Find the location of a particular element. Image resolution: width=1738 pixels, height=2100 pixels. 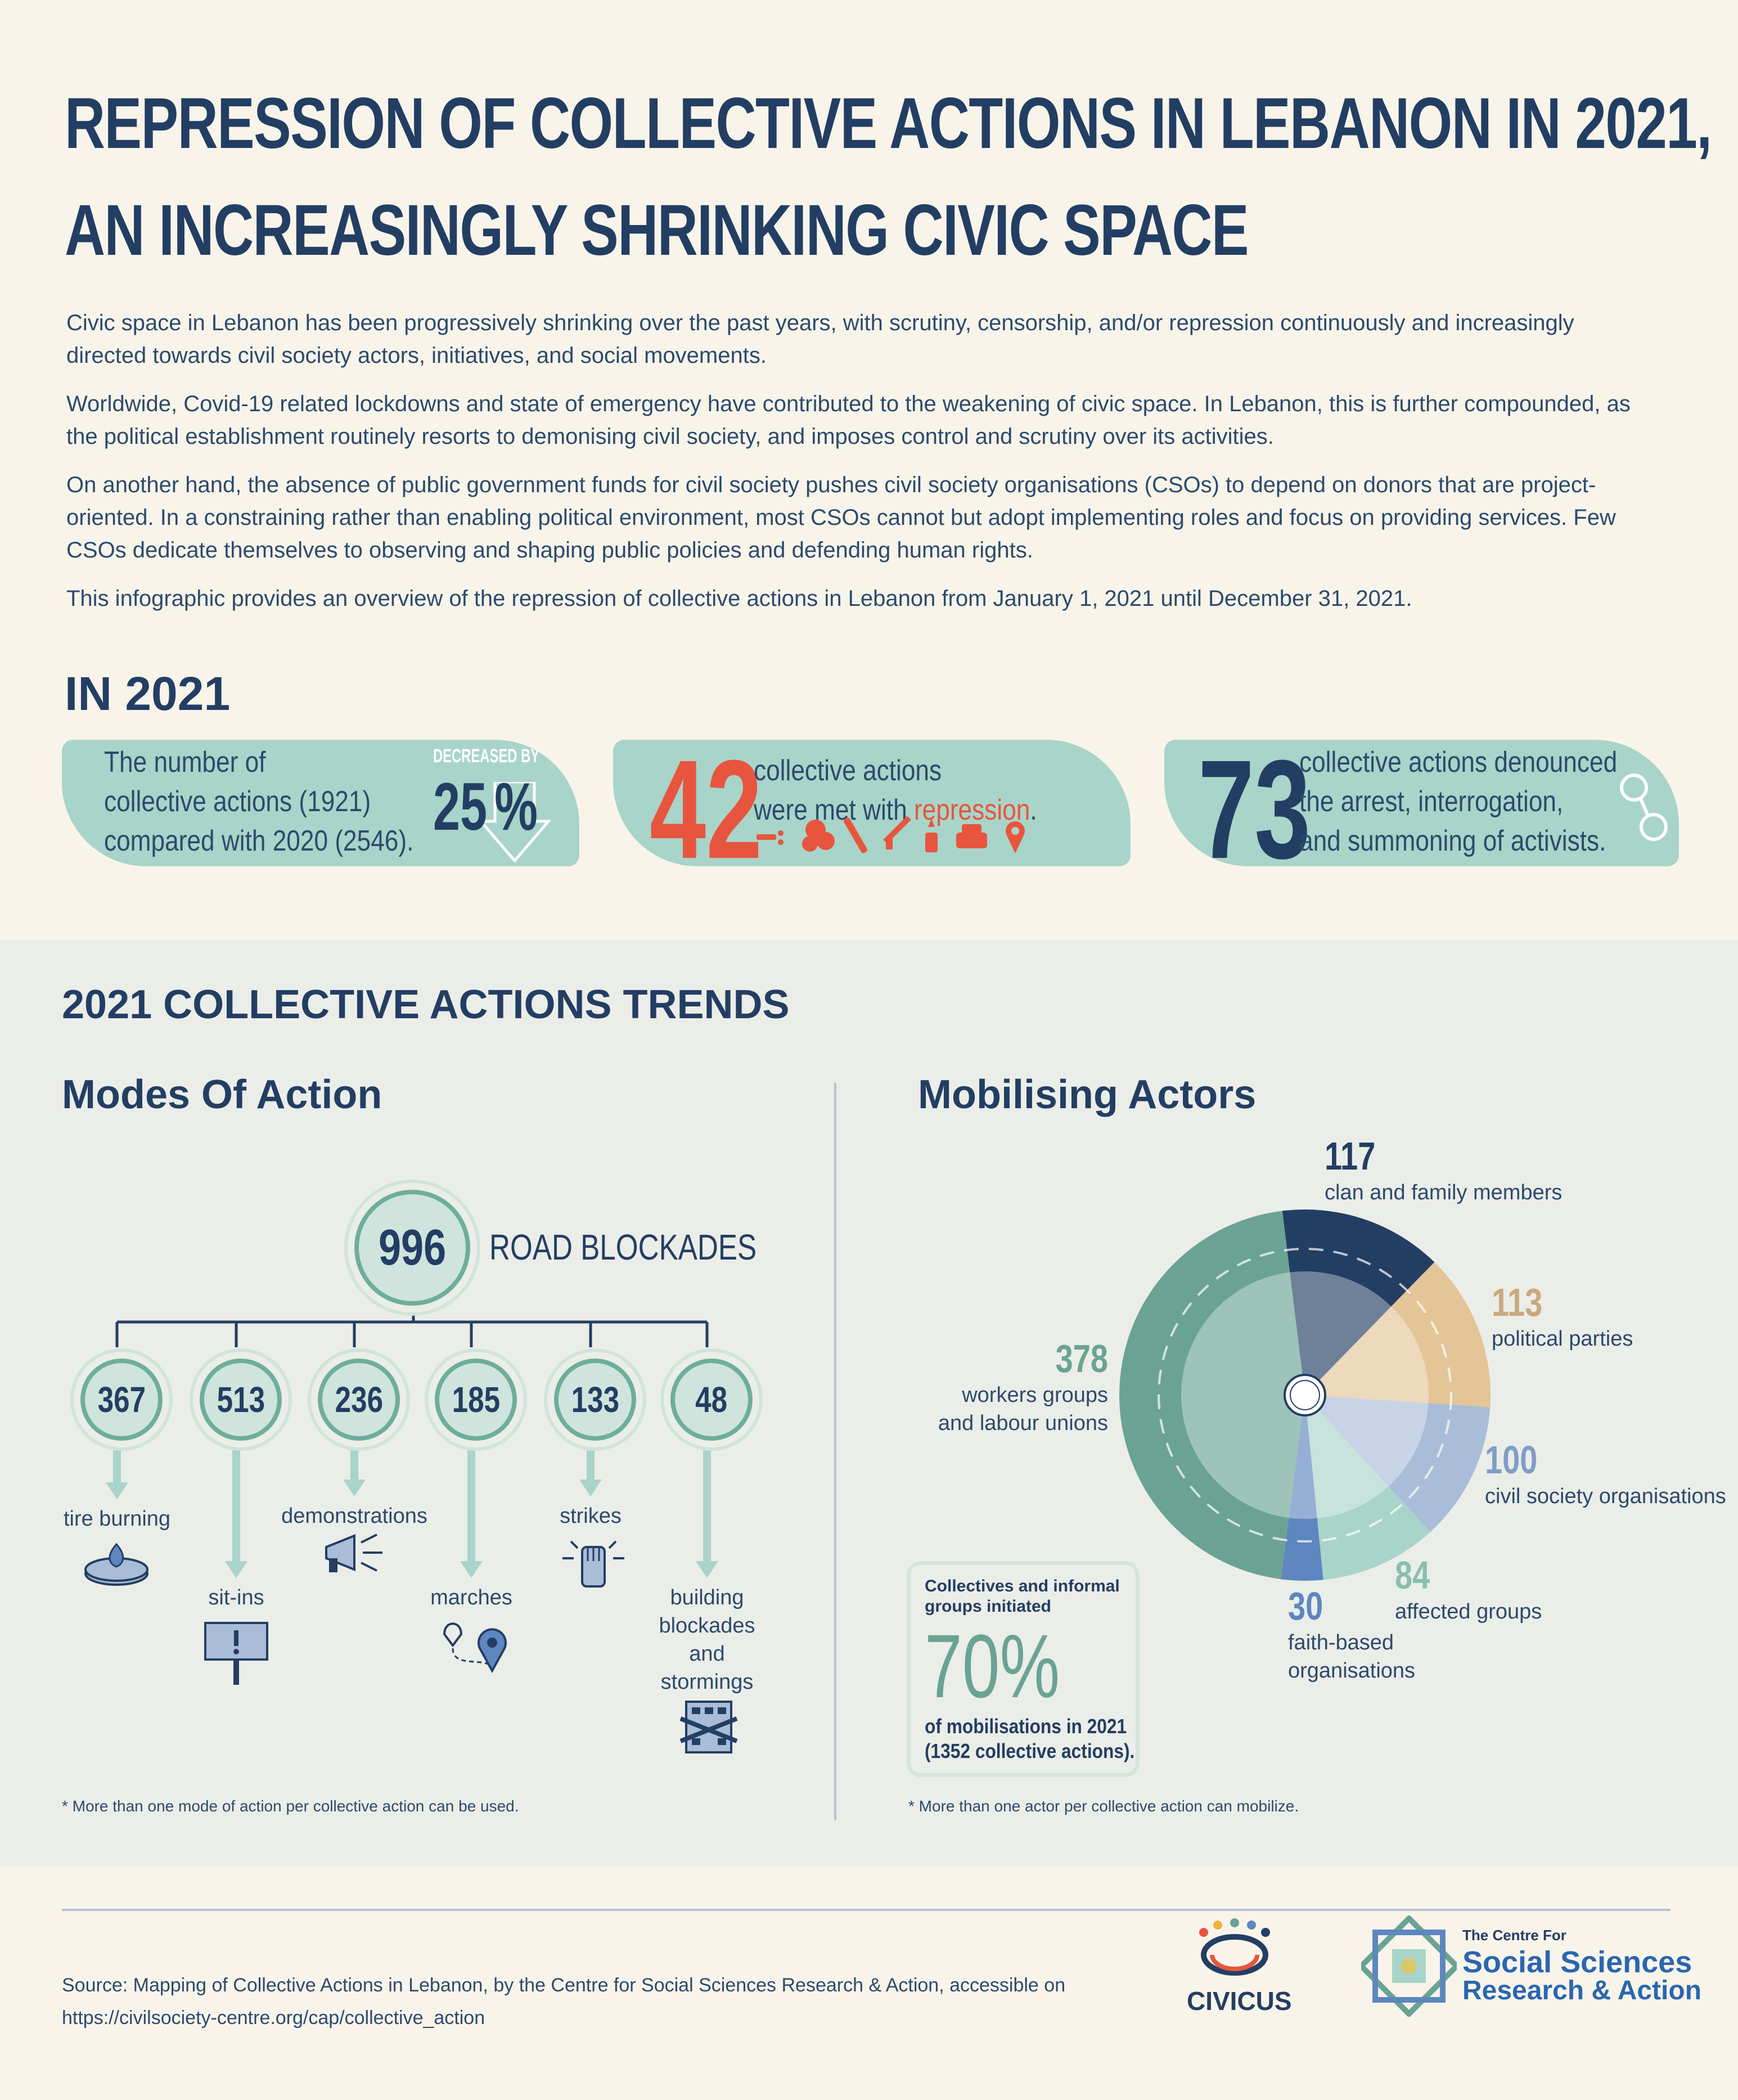

decrease-percent: 25% is located at coordinates (485, 807).